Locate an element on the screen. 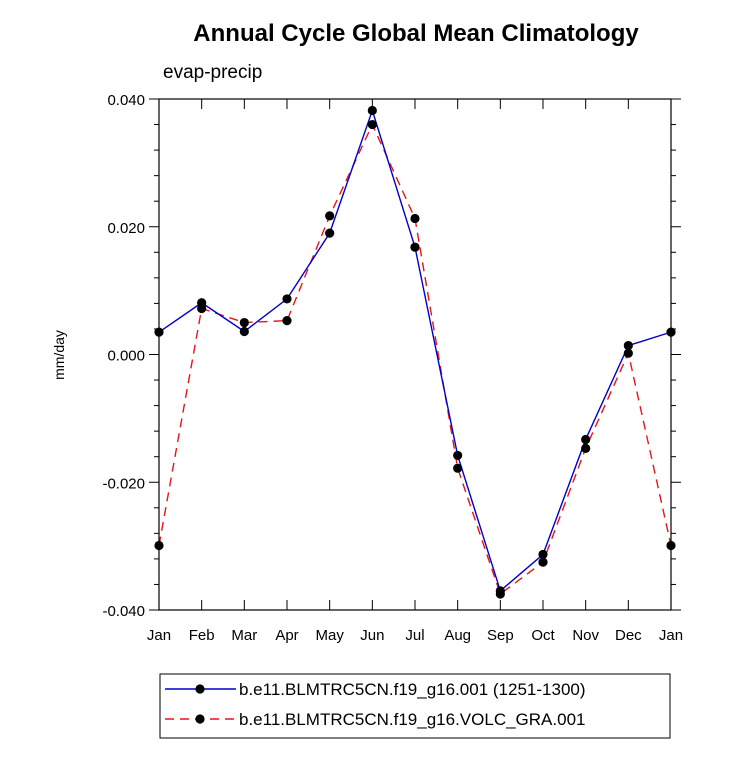 The width and height of the screenshot is (733, 758). legend-box is located at coordinates (415, 706).